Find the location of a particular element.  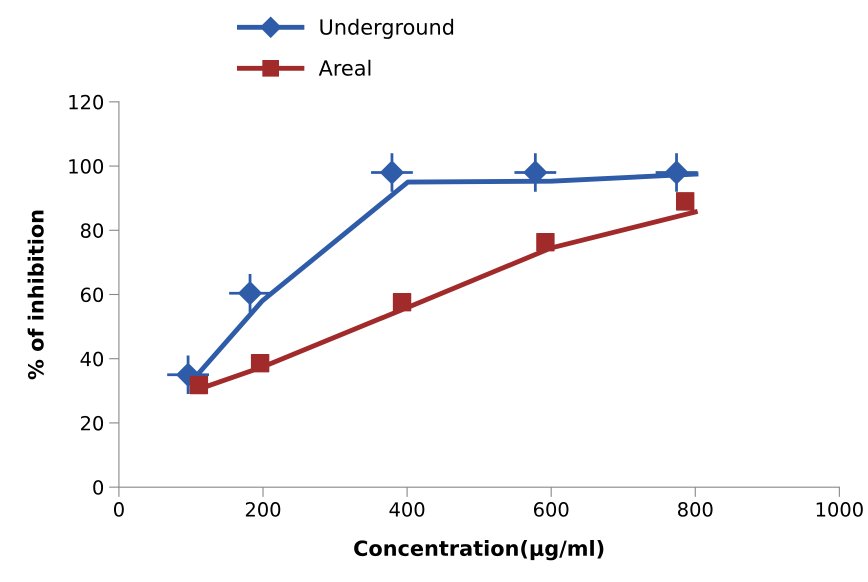

x-axis-title: Concentration(µg/ml) is located at coordinates (479, 550).